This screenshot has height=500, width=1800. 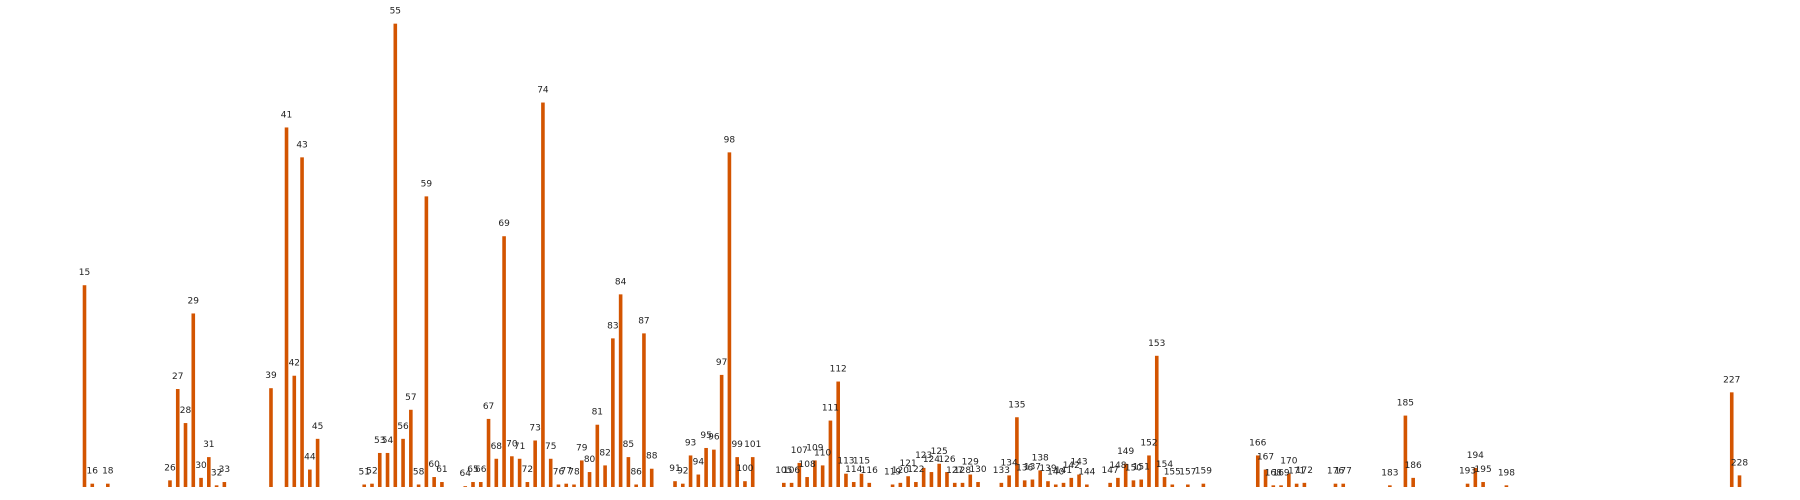 I want to click on bar-label-27: 27, so click(x=177, y=377).